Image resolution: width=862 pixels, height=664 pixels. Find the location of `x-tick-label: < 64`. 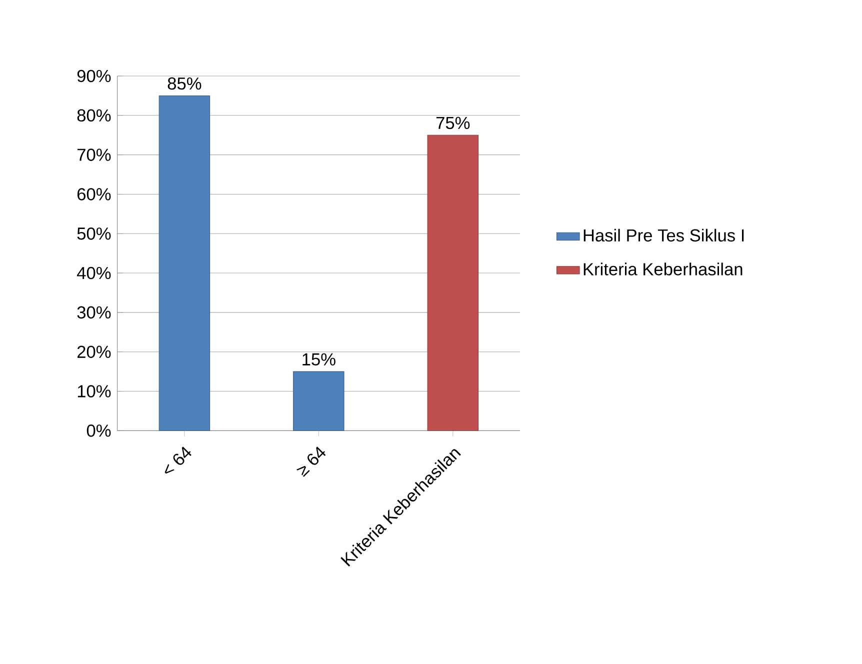

x-tick-label: < 64 is located at coordinates (178, 460).